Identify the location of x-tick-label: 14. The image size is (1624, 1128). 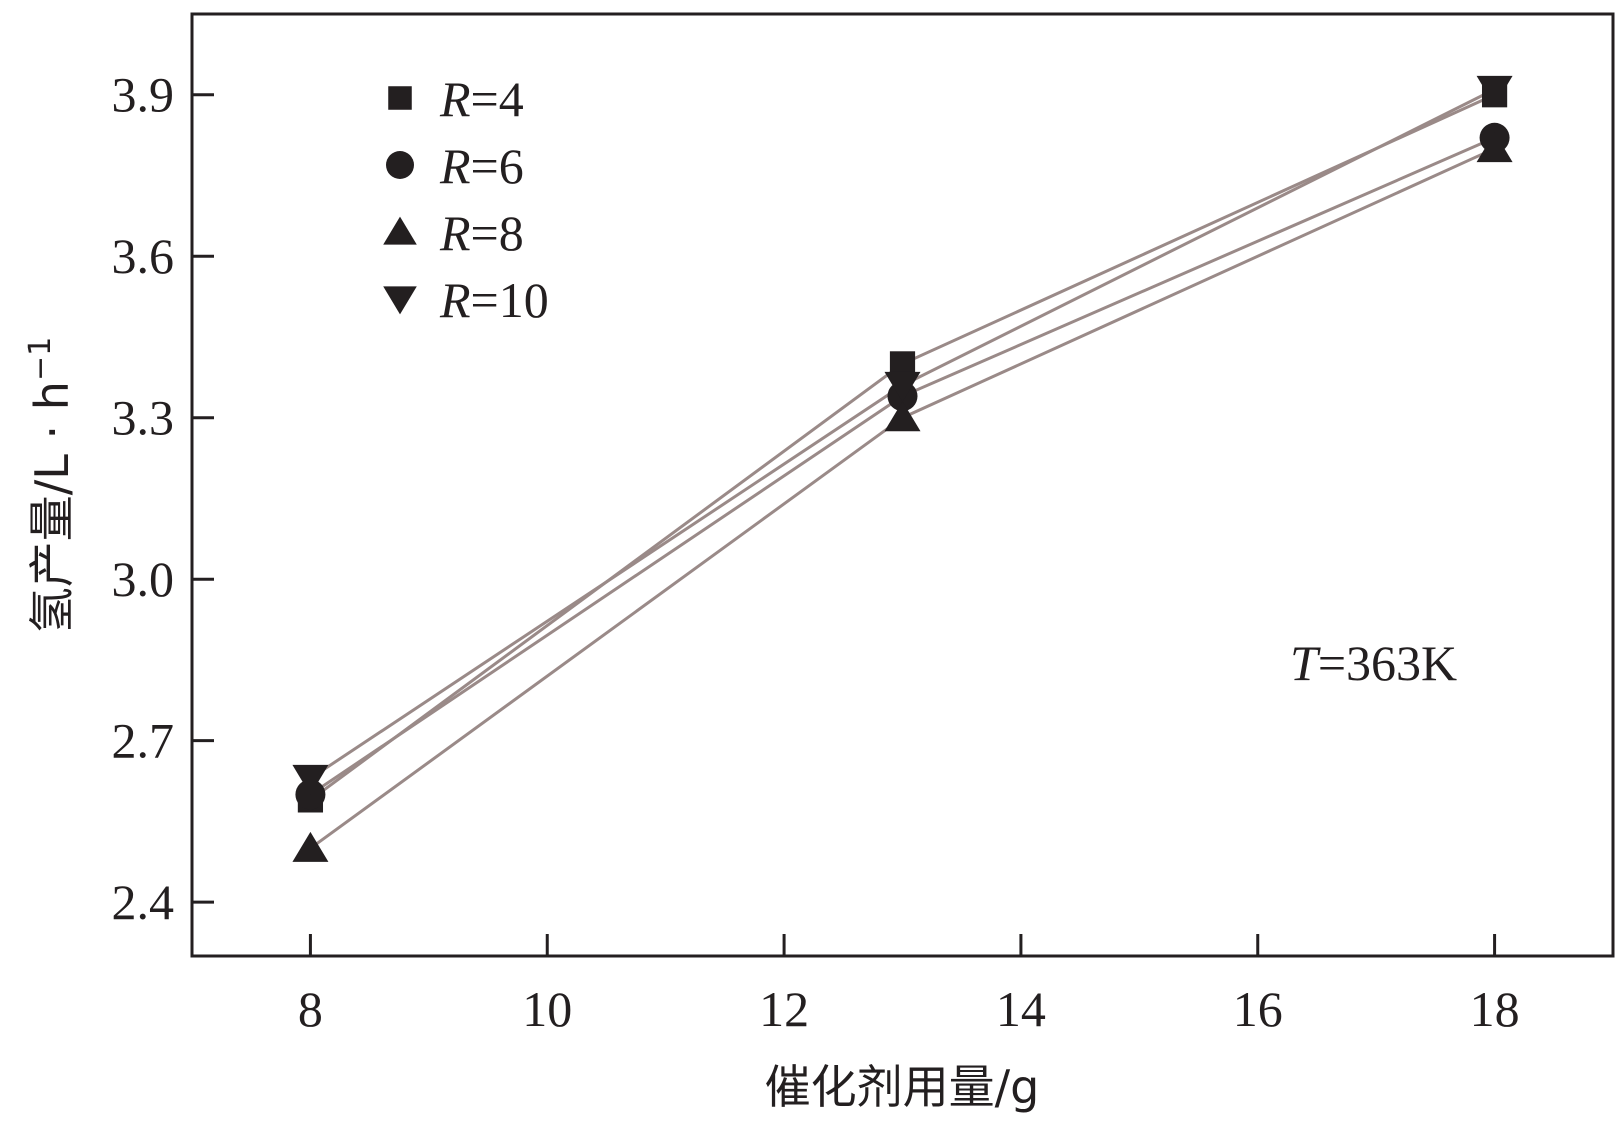
(1021, 1009).